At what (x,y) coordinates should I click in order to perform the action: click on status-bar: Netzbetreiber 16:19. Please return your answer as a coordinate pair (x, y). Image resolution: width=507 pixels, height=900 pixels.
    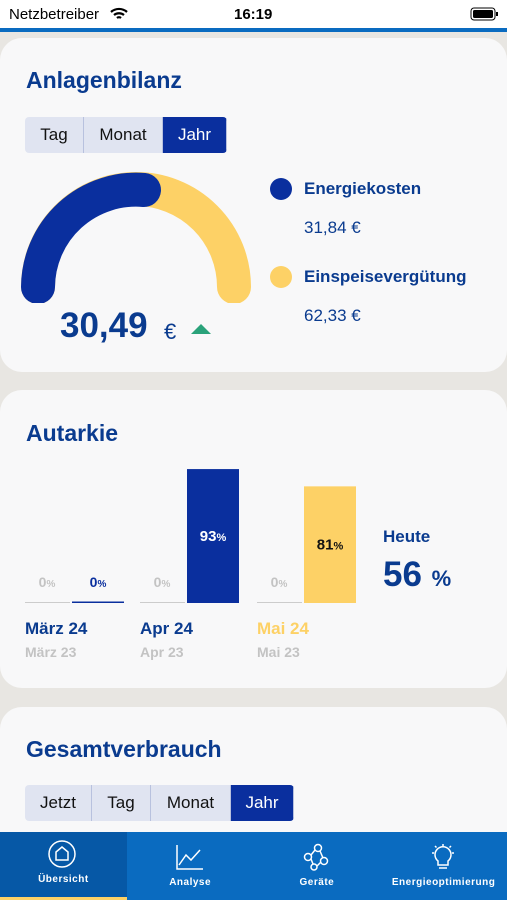
    Looking at the image, I should click on (253, 14).